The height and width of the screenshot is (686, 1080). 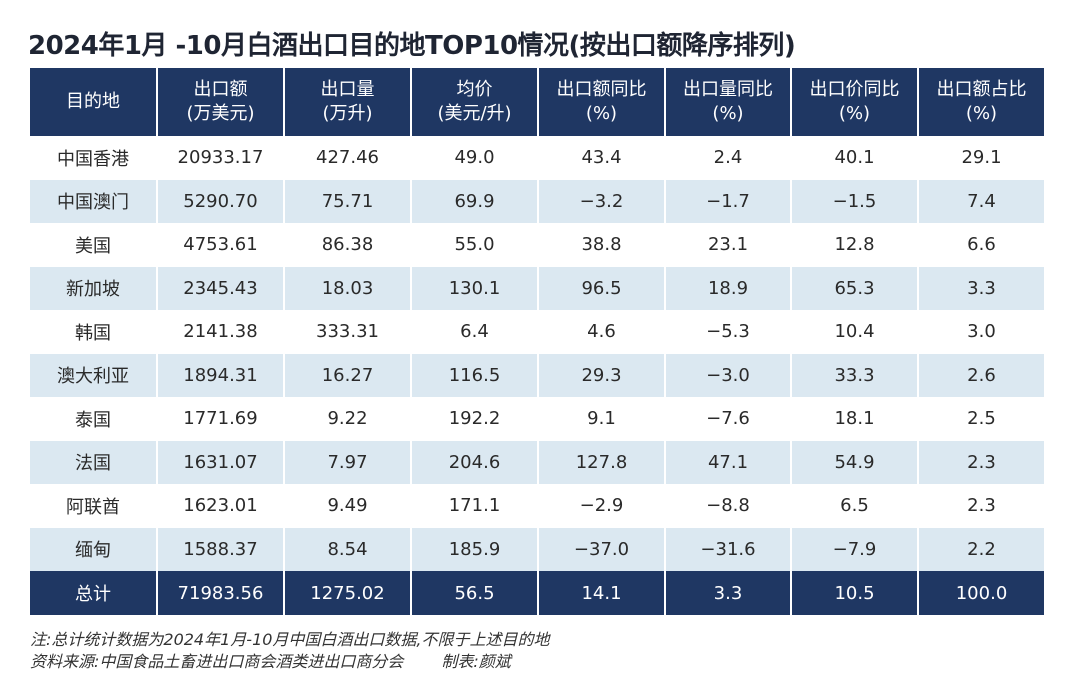 I want to click on value-cell: 2.5, so click(x=981, y=419).